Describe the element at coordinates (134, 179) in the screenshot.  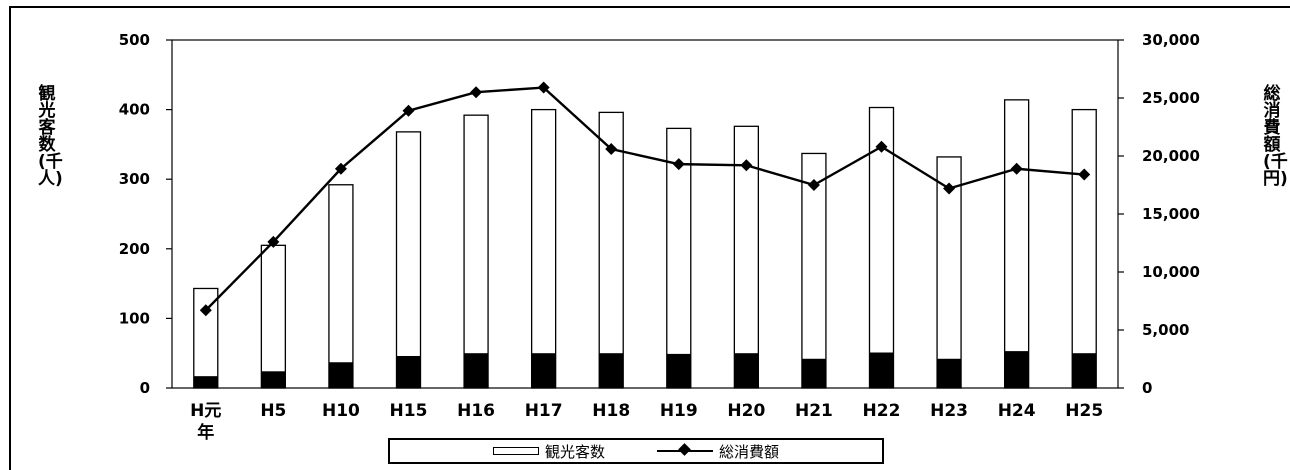
I see `y-left-tick-label: 300` at that location.